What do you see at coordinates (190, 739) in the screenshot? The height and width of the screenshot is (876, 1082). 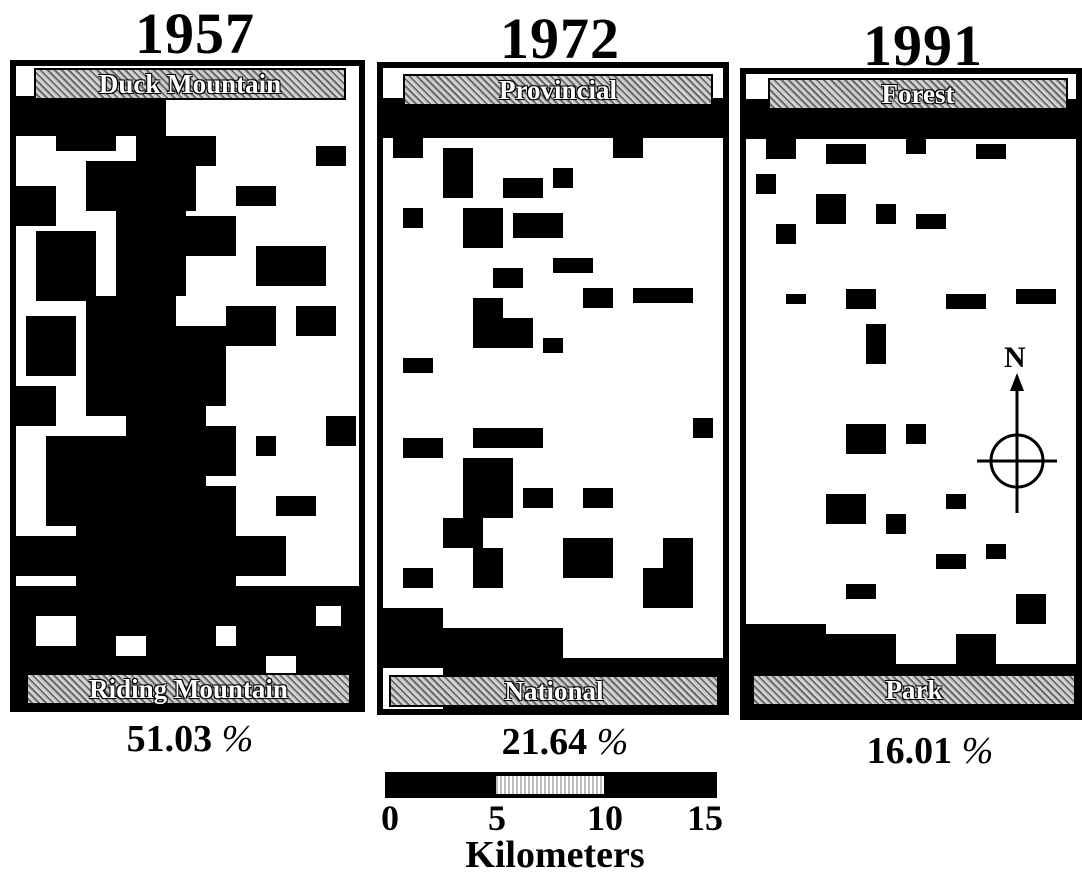 I see `forest-percent-1957: 51.03 %` at bounding box center [190, 739].